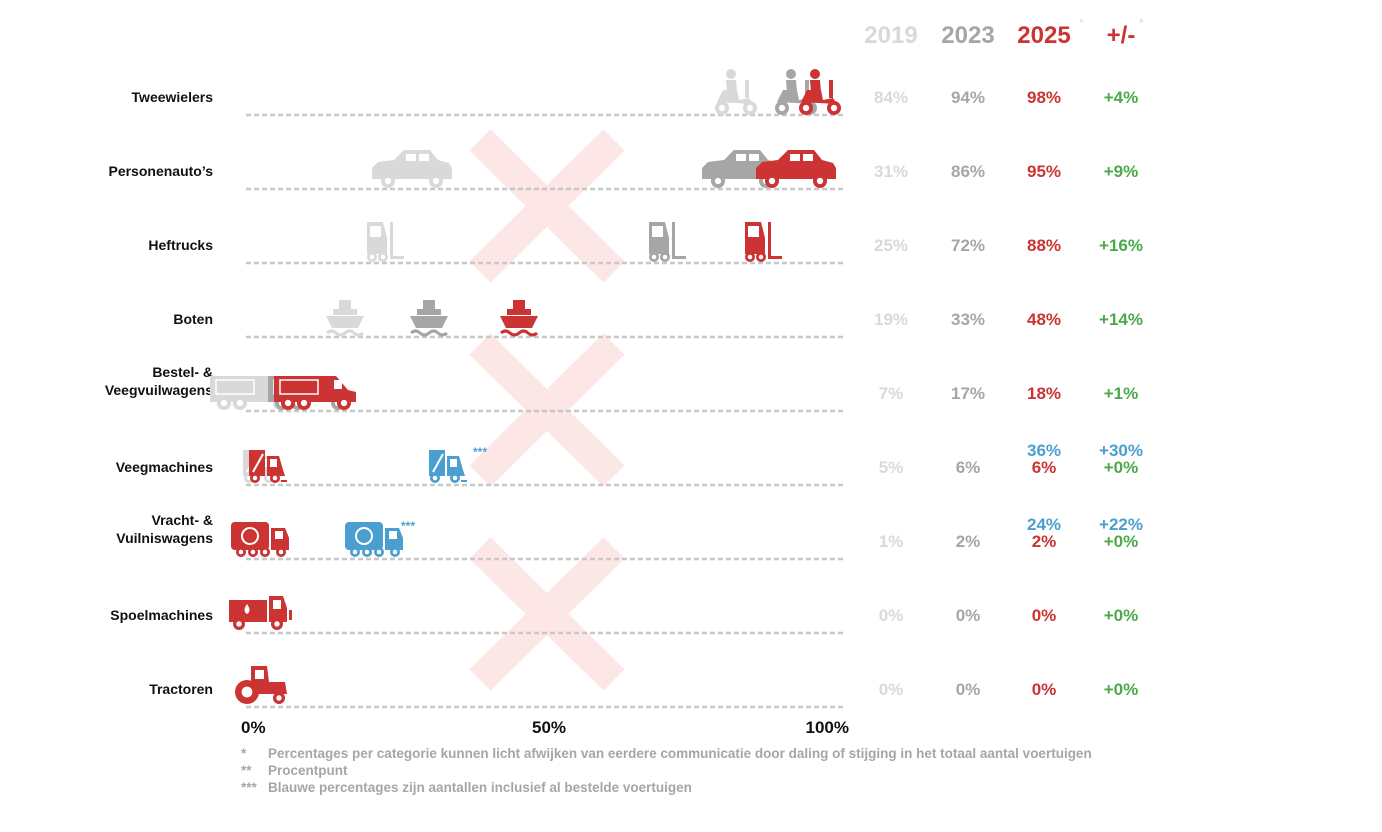  What do you see at coordinates (1044, 319) in the screenshot?
I see `value-2025: 48%` at bounding box center [1044, 319].